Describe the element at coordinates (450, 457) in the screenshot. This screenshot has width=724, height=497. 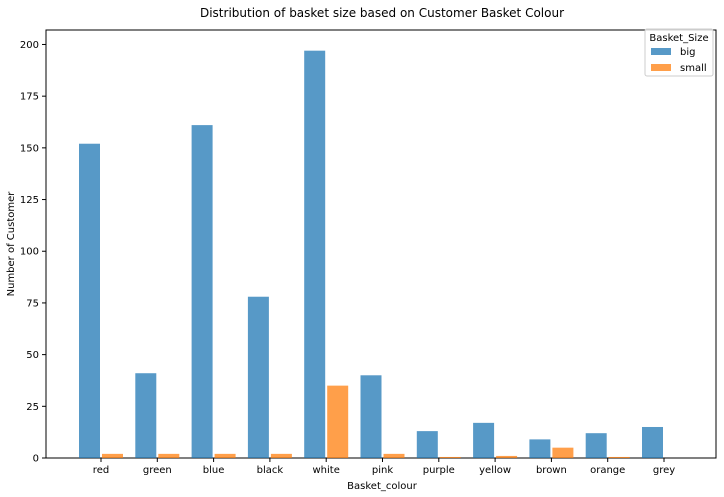
I see `bar-small-purple` at that location.